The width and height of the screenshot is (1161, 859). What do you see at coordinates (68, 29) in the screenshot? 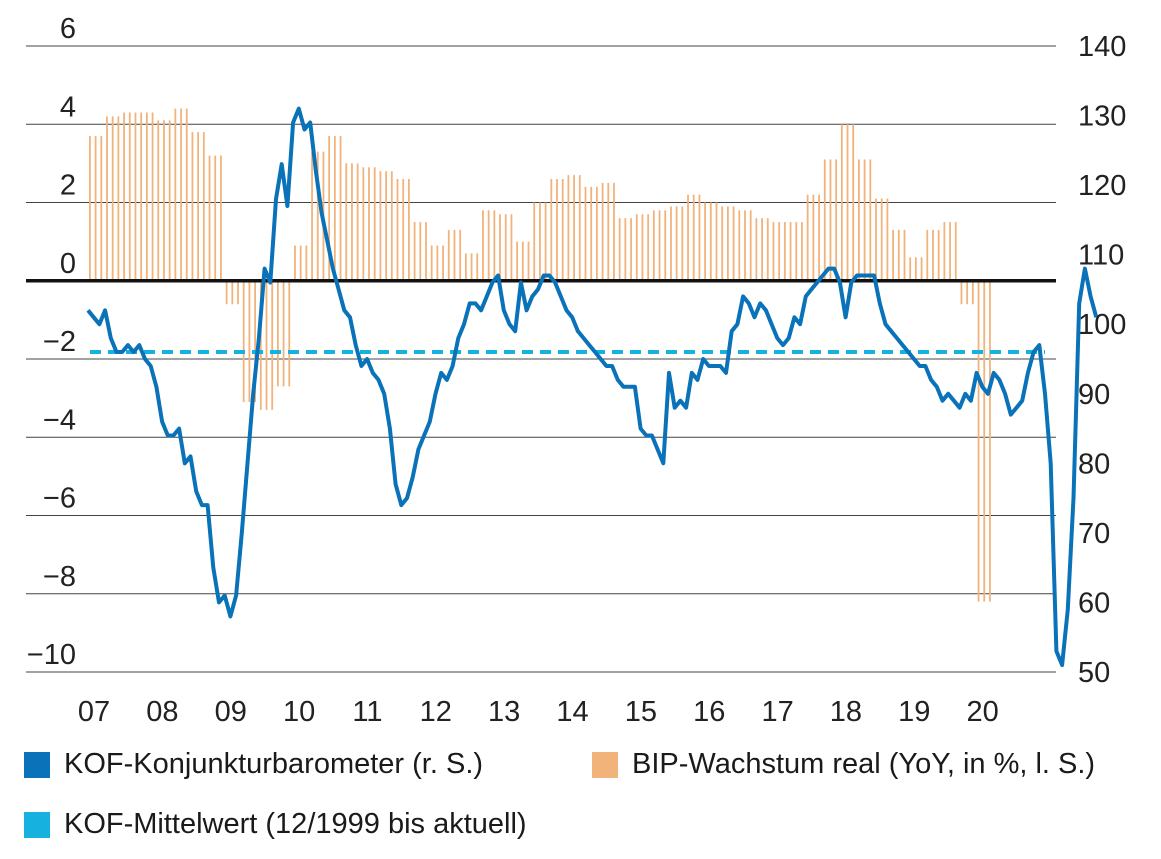
I see `left-tick-label: 6` at bounding box center [68, 29].